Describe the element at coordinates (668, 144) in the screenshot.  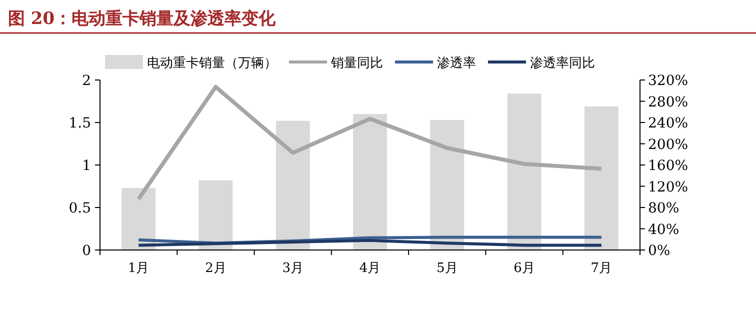
I see `y2-tick-label: 200%` at that location.